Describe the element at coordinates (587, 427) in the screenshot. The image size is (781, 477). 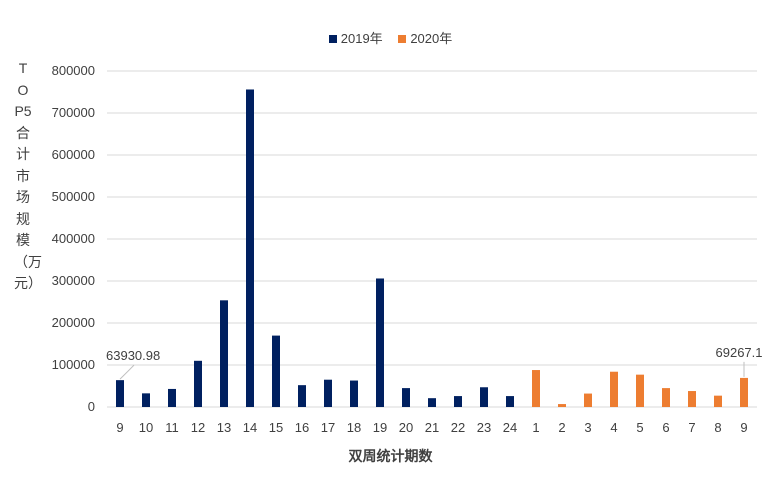
I see `x-tick-label: 3` at that location.